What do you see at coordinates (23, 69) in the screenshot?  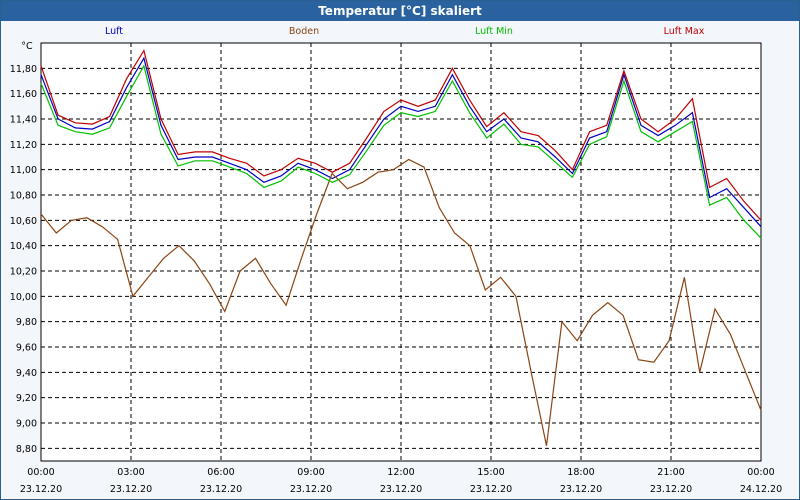 I see `y-tick-label: 11,80` at bounding box center [23, 69].